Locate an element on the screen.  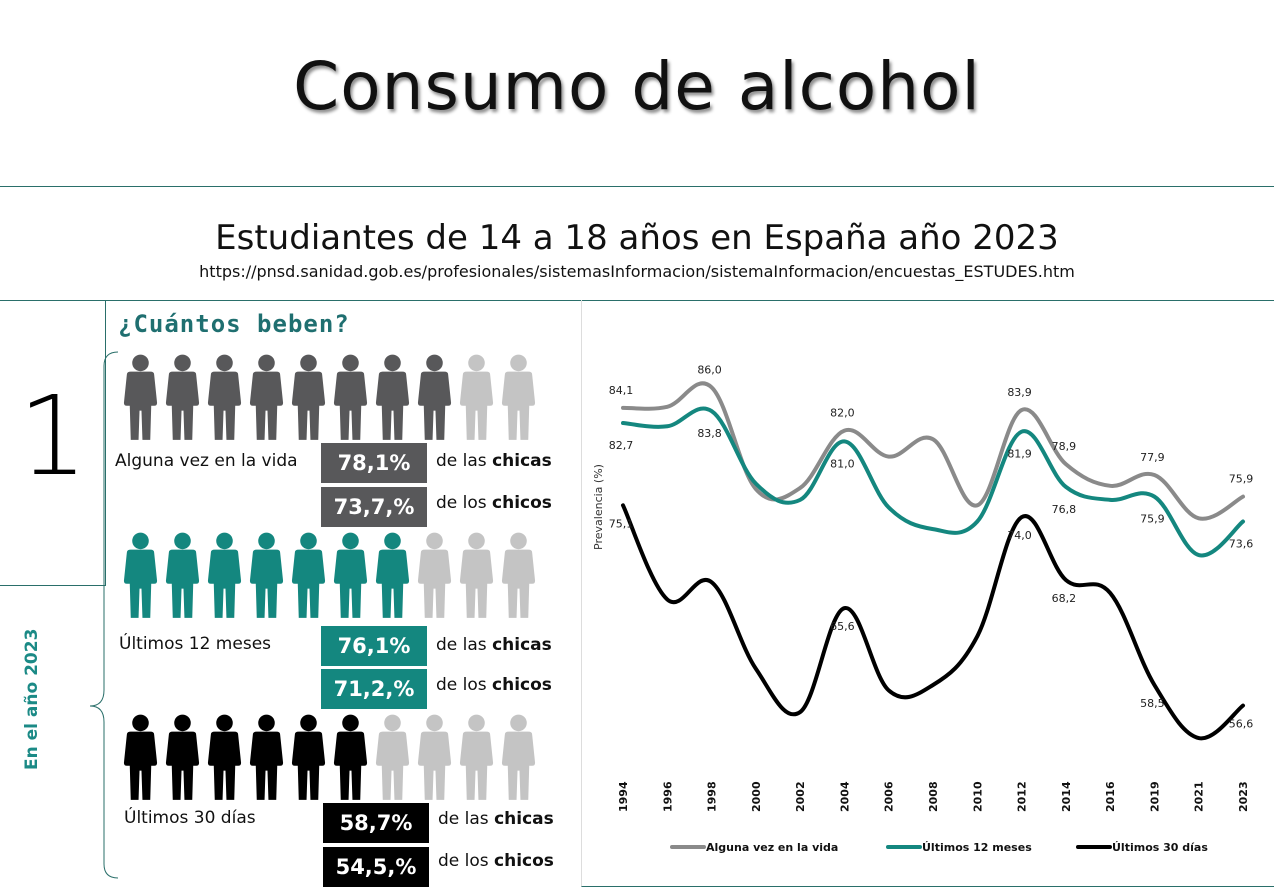
x-tick-label: 2006 is located at coordinates (889, 796).